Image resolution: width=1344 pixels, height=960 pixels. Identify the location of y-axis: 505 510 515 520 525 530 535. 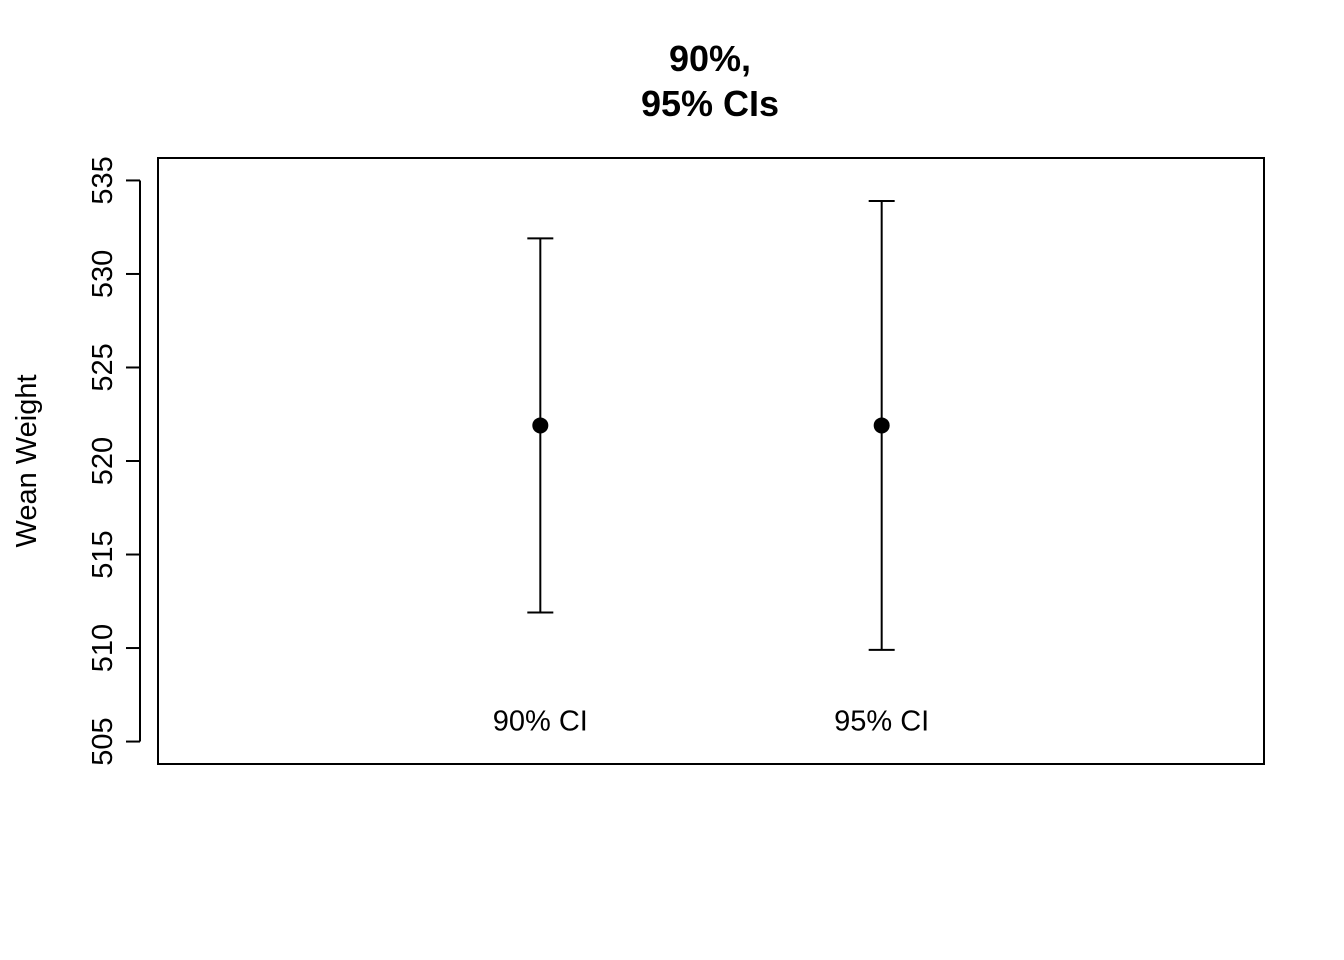
(114, 461).